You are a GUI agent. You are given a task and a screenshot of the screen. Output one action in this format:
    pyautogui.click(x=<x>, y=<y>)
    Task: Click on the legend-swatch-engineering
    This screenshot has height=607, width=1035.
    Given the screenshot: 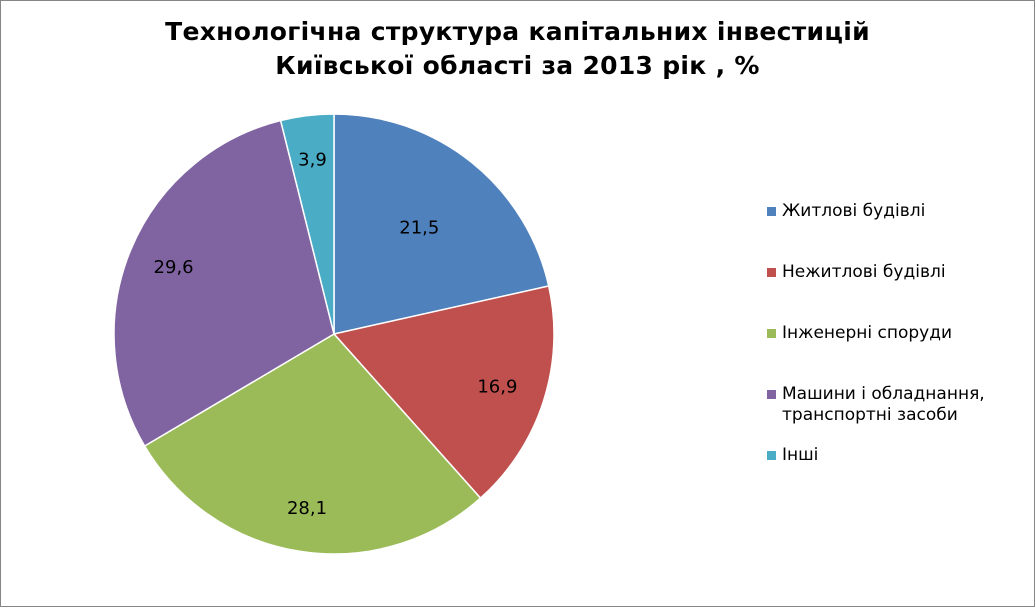 What is the action you would take?
    pyautogui.click(x=771, y=333)
    